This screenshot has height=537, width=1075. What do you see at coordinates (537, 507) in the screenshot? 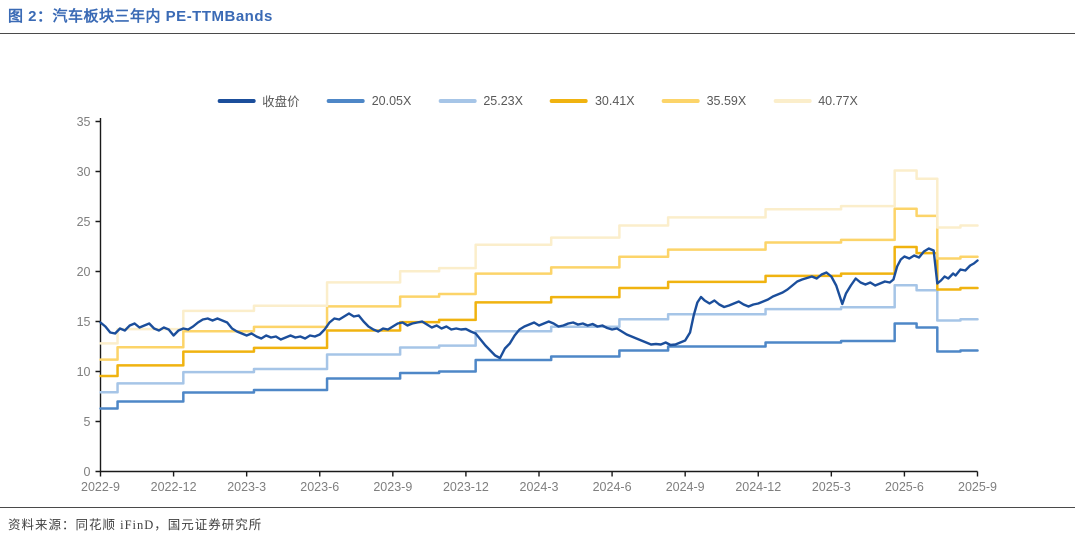
I see `footer-divider` at bounding box center [537, 507].